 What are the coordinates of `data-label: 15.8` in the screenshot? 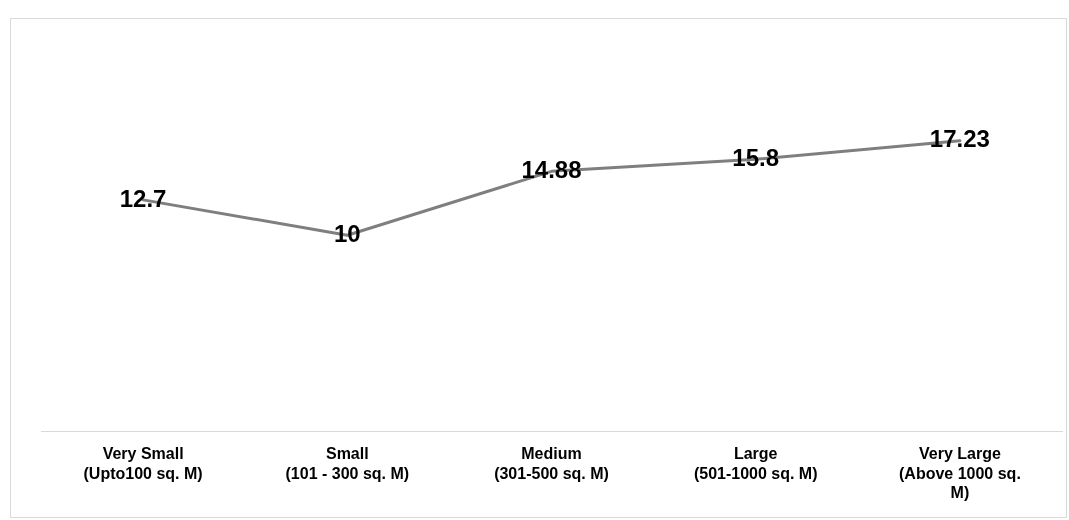 It's located at (756, 157).